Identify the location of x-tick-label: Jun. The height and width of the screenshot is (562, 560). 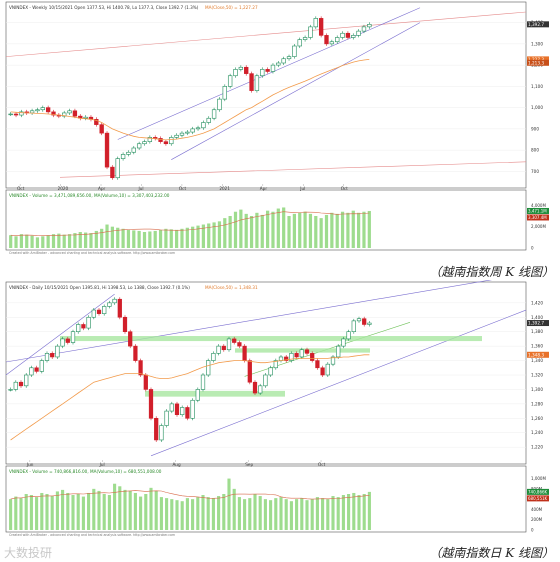
(30, 464).